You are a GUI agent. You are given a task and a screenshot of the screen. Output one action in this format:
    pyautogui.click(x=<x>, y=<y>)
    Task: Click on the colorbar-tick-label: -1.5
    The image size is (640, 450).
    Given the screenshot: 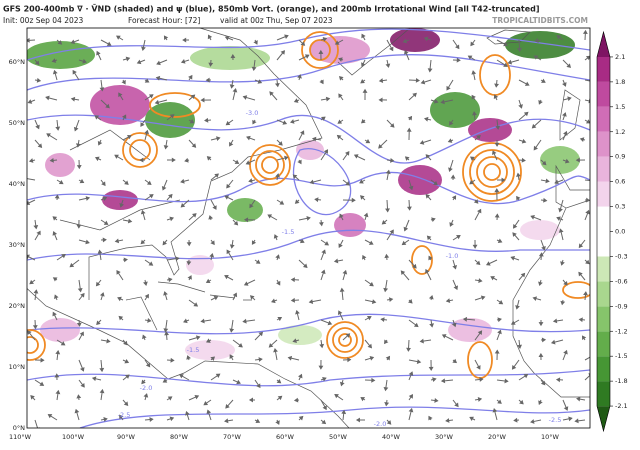 What is the action you would take?
    pyautogui.click(x=621, y=356)
    